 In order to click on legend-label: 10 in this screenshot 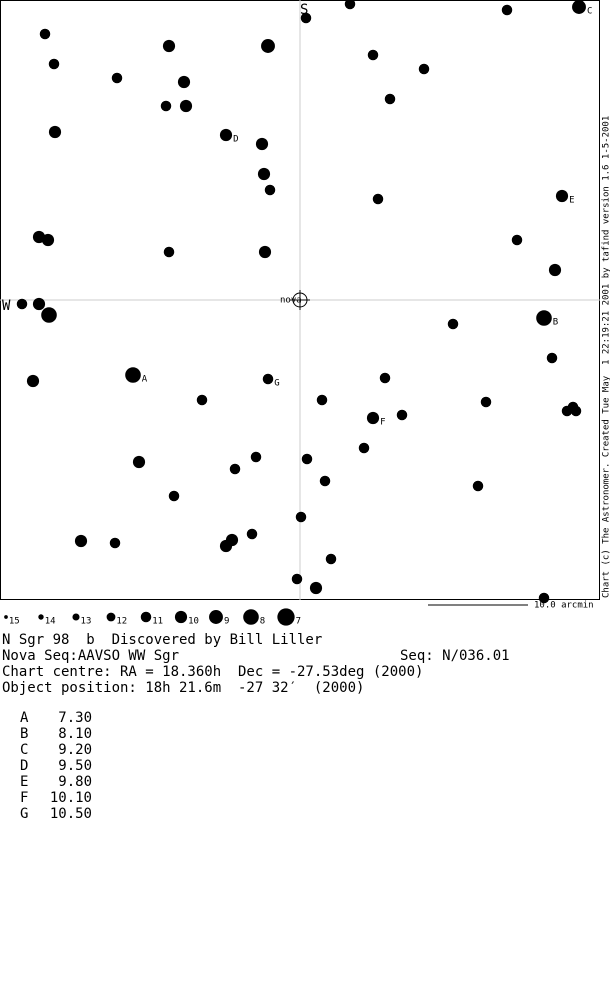, I will do `click(193, 622)`.